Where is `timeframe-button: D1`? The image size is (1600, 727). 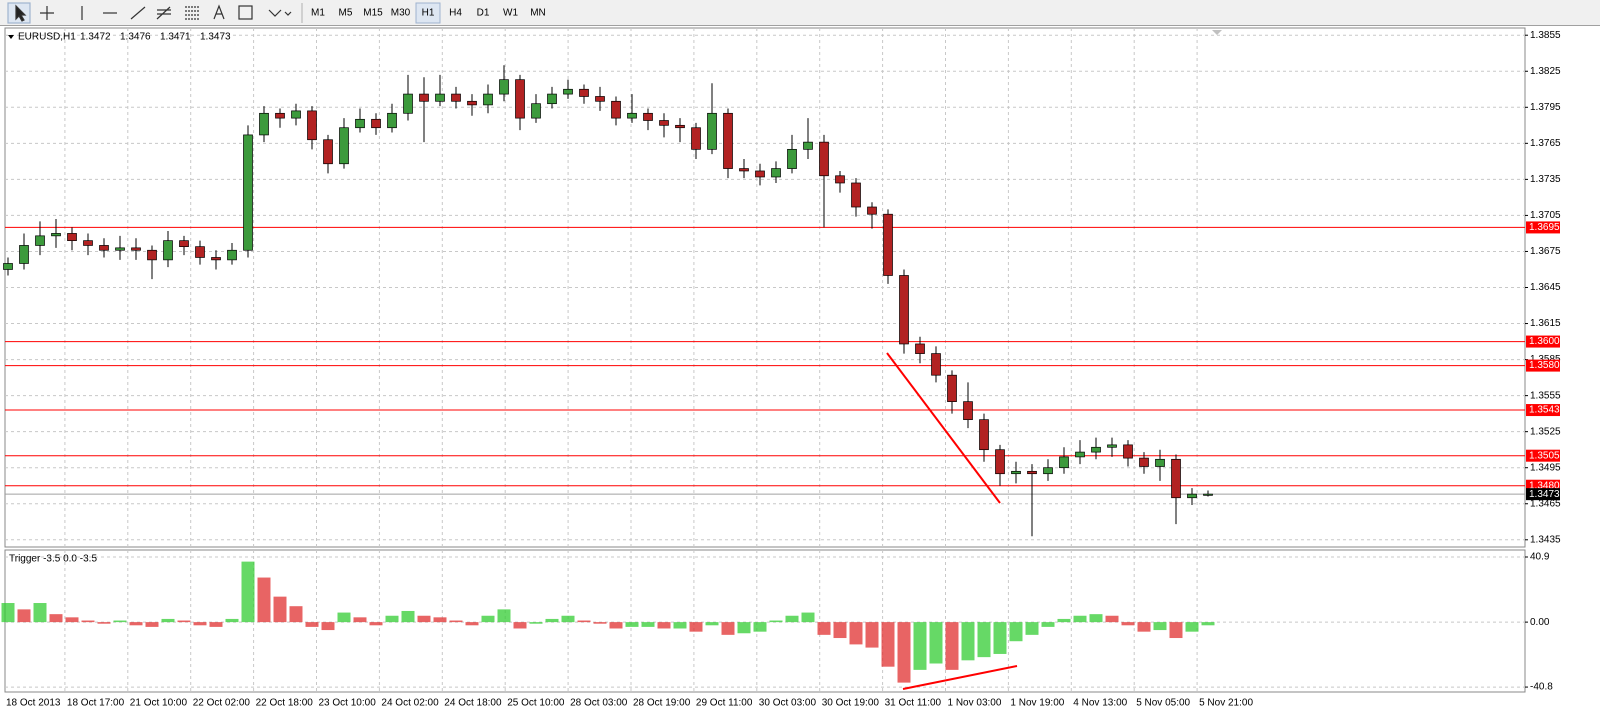
timeframe-button: D1 is located at coordinates (483, 13).